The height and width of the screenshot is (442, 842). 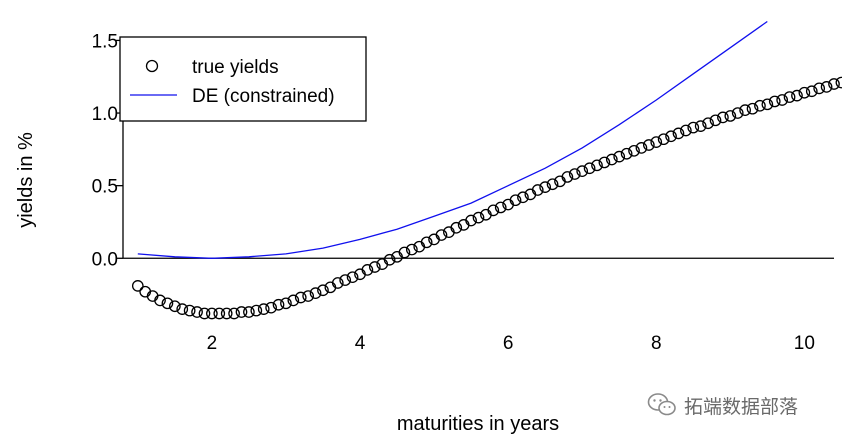 I want to click on y-tick-label: 1.5, so click(x=105, y=41).